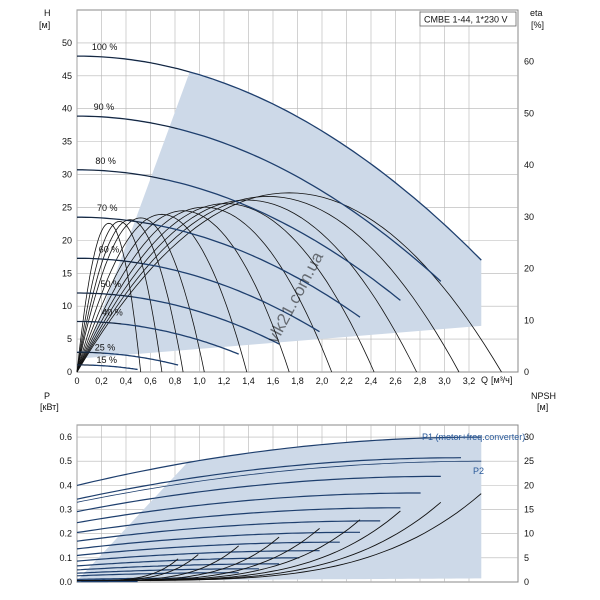 This screenshot has width=600, height=600. What do you see at coordinates (279, 537) in the screenshot?
I see `npsh-curves` at bounding box center [279, 537].